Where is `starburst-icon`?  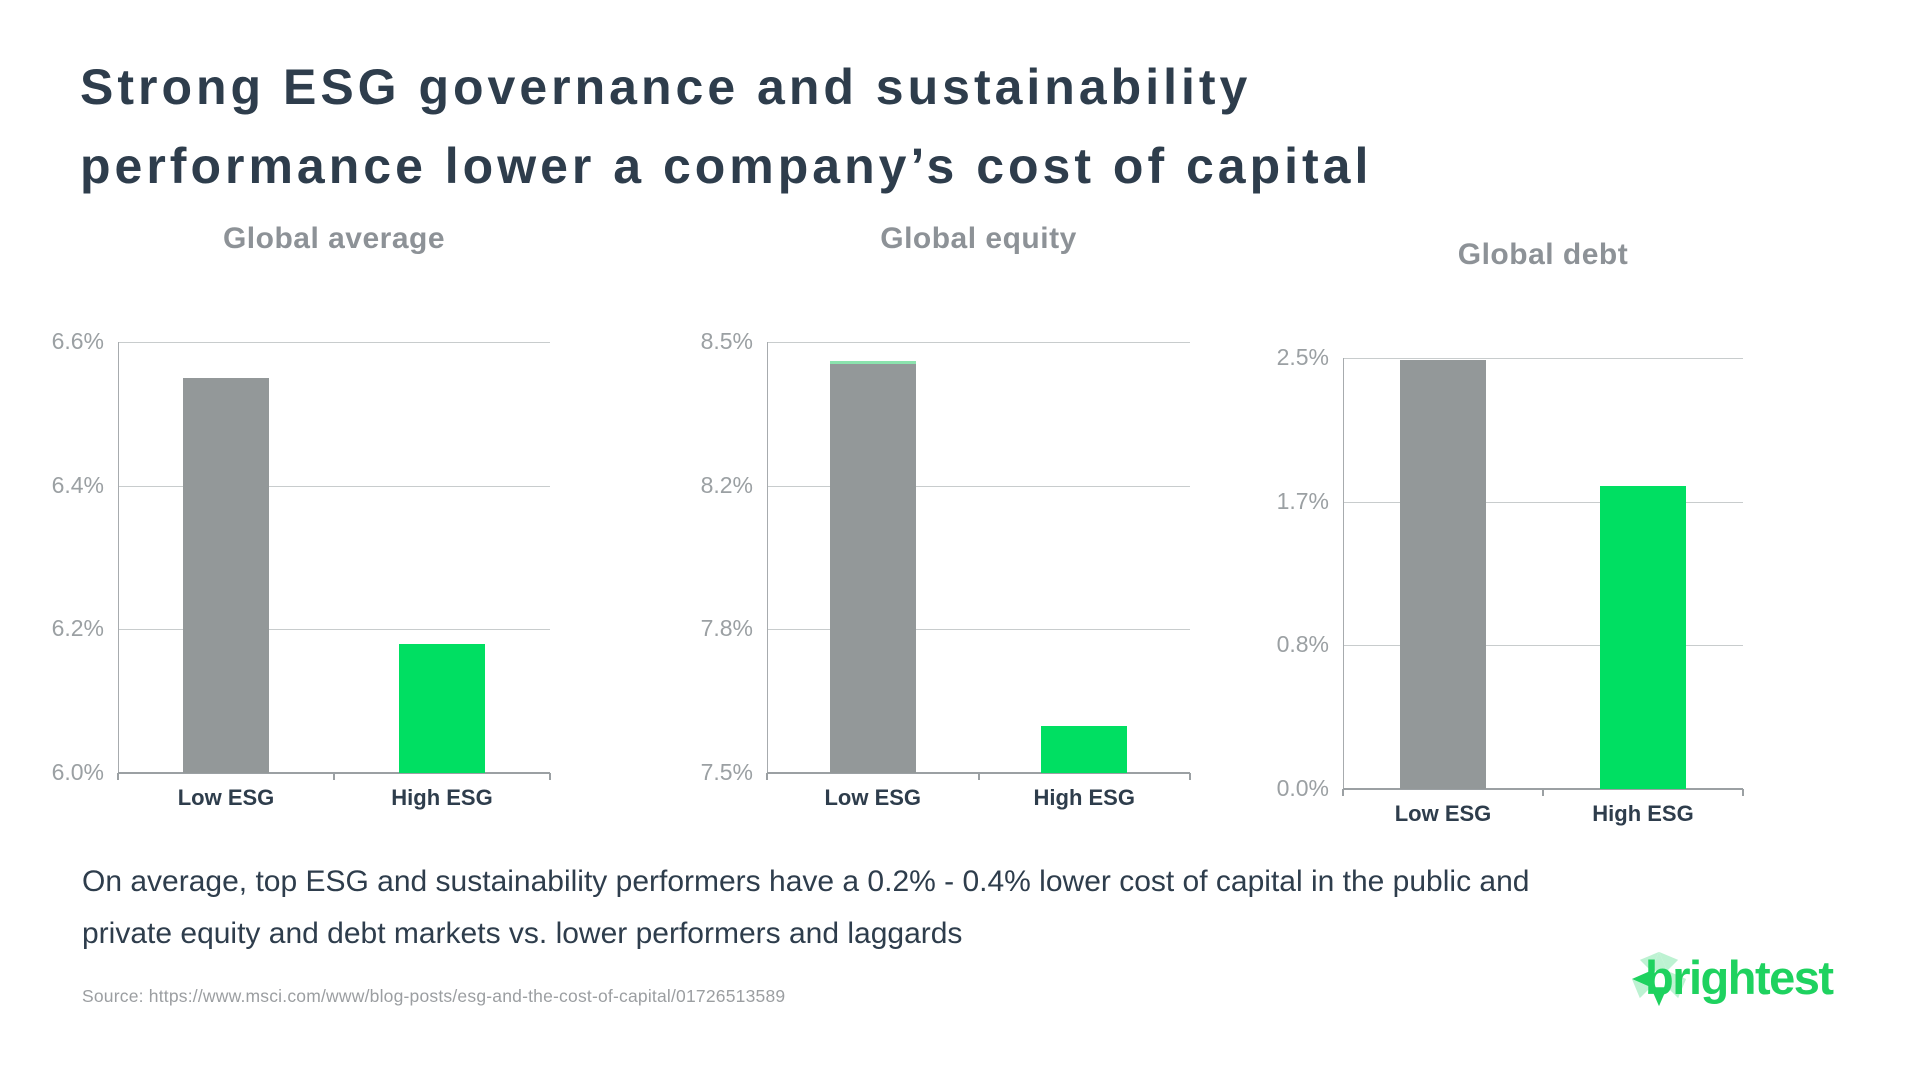
starburst-icon is located at coordinates (1659, 979).